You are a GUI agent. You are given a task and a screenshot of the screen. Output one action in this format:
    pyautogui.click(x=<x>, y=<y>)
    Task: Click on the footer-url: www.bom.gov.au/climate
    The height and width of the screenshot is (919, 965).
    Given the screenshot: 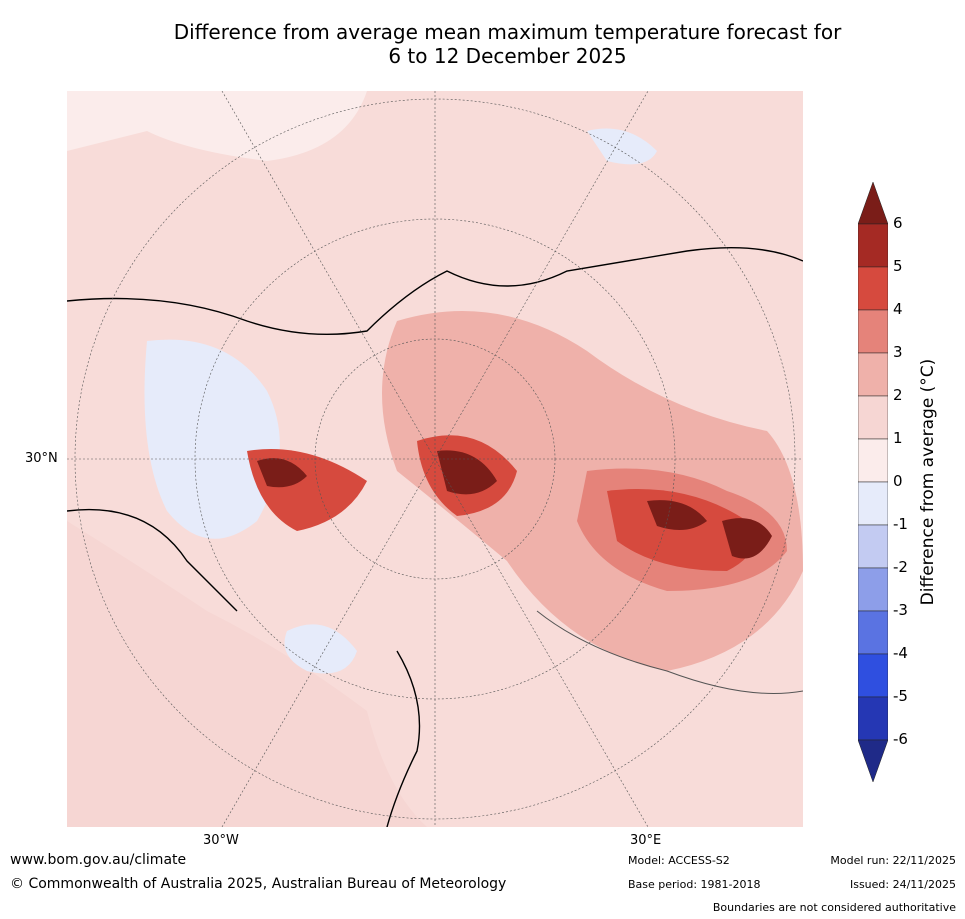 What is the action you would take?
    pyautogui.click(x=98, y=860)
    